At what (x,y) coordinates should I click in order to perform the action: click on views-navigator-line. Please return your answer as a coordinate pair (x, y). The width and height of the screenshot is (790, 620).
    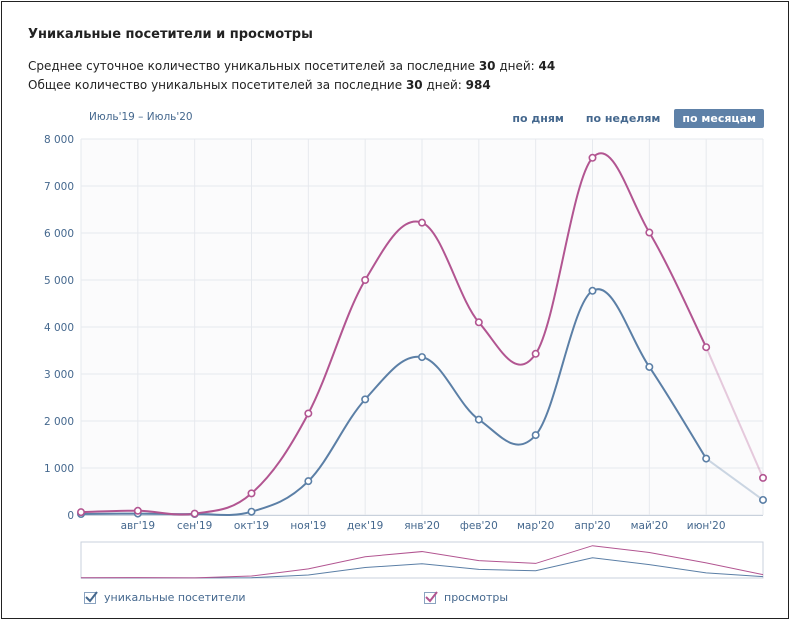
    Looking at the image, I should click on (422, 562).